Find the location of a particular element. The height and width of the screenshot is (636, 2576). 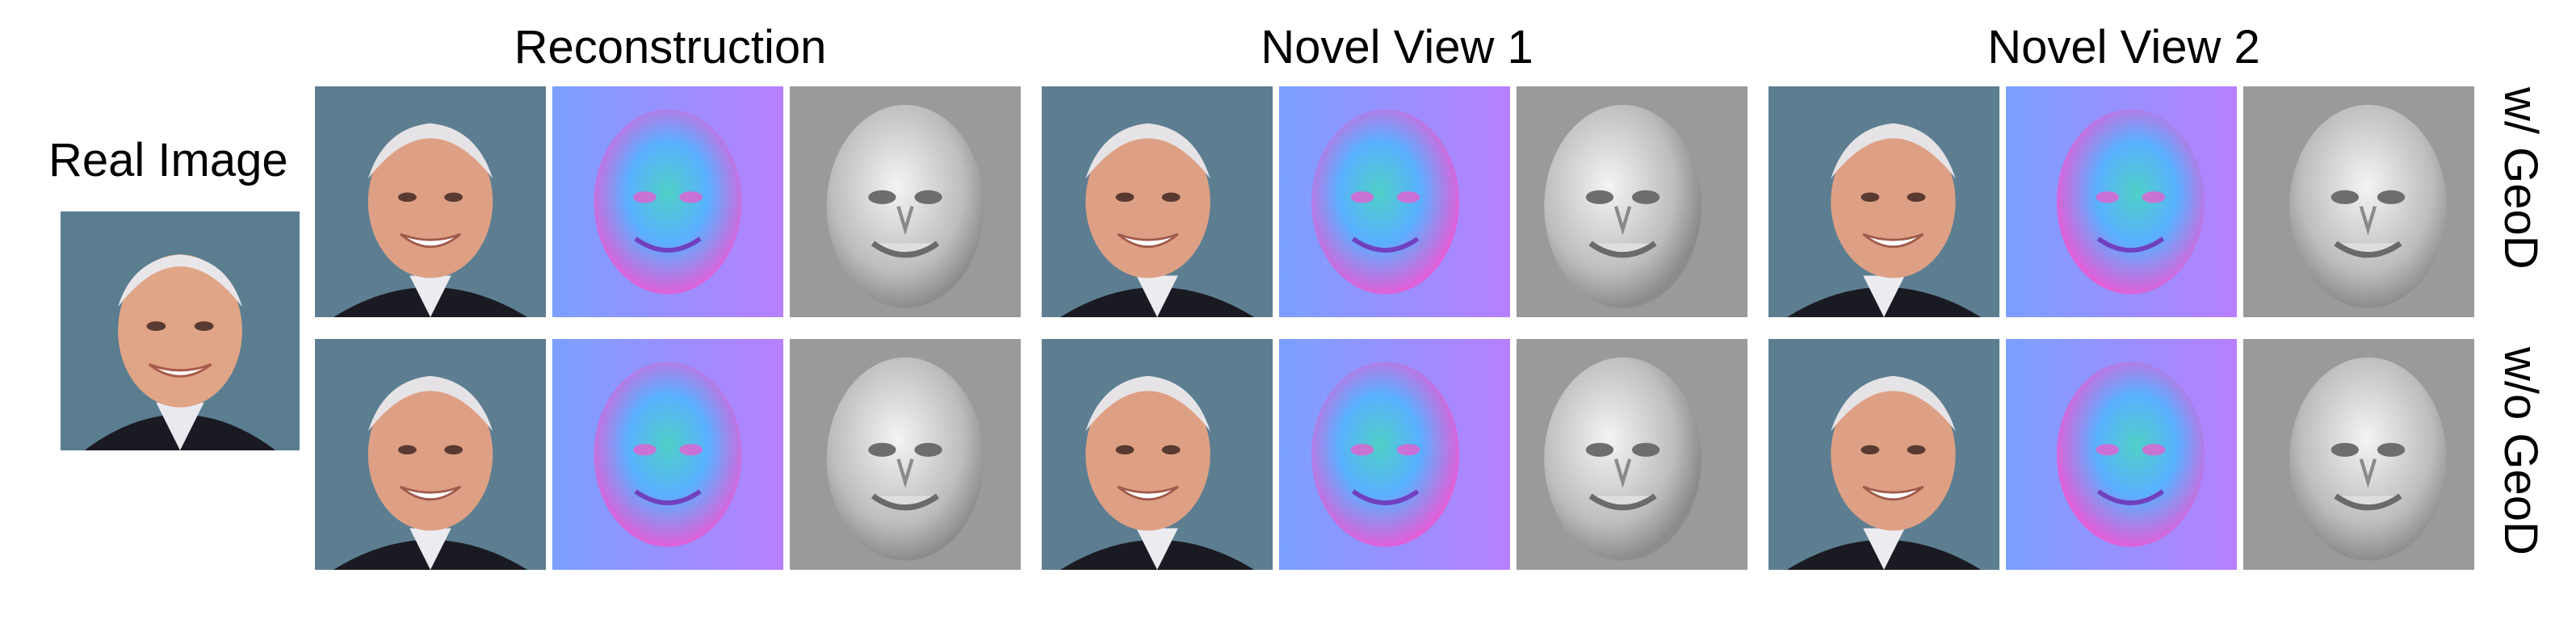

real-face-photo is located at coordinates (180, 330).